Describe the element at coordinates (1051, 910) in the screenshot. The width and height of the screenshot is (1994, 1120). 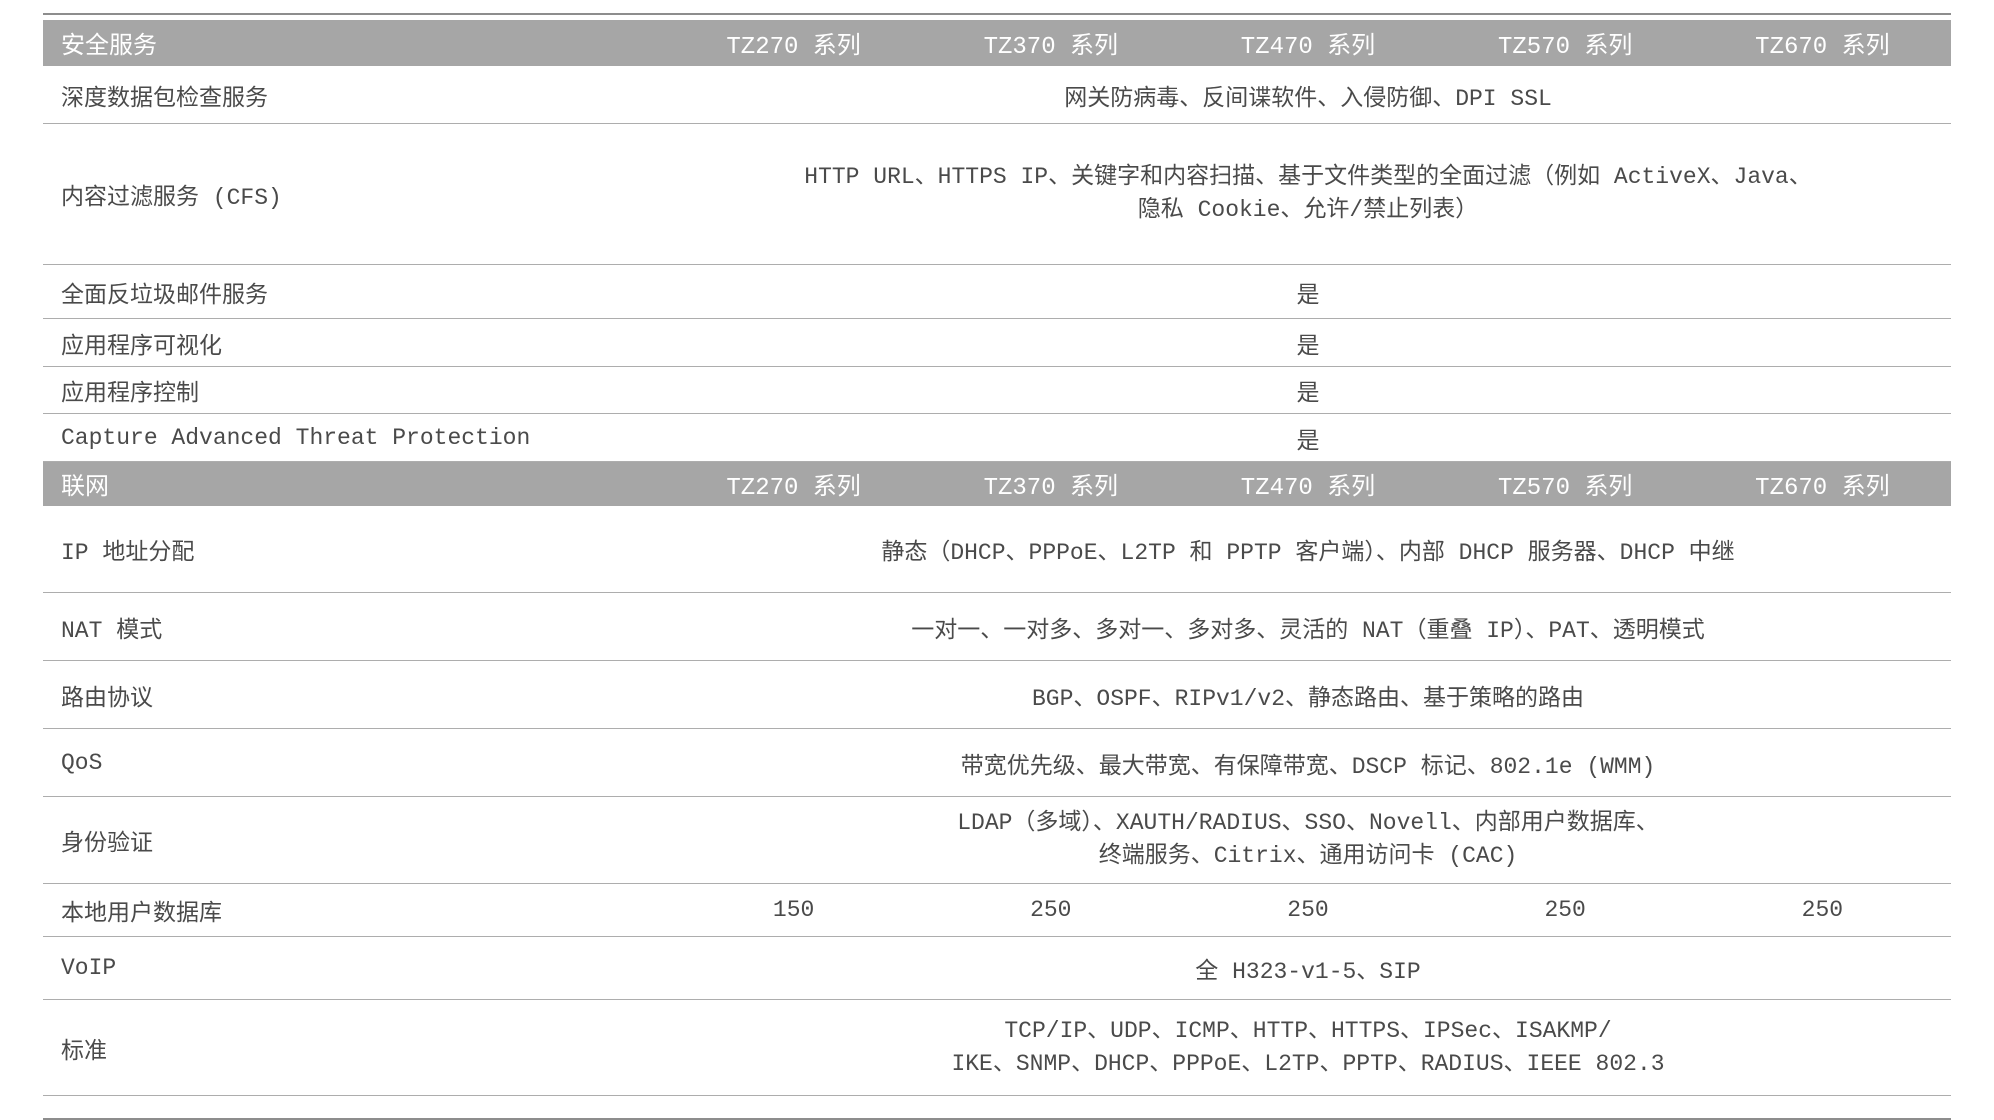
I see `row-value-tz370: 250` at that location.